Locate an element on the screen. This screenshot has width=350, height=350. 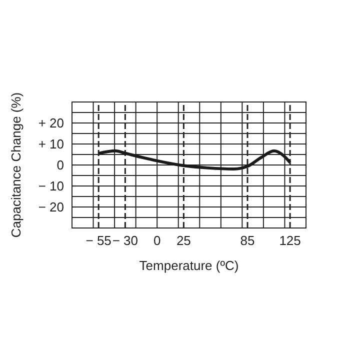
y-tick-label: 0 is located at coordinates (60, 165).